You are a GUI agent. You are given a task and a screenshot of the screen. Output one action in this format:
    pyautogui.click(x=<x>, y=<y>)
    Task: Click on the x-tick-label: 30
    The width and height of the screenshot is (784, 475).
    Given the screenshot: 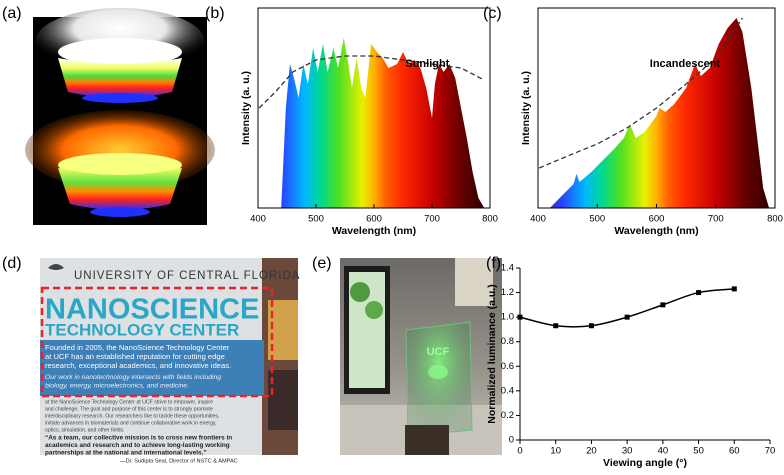 What is the action you would take?
    pyautogui.click(x=627, y=451)
    